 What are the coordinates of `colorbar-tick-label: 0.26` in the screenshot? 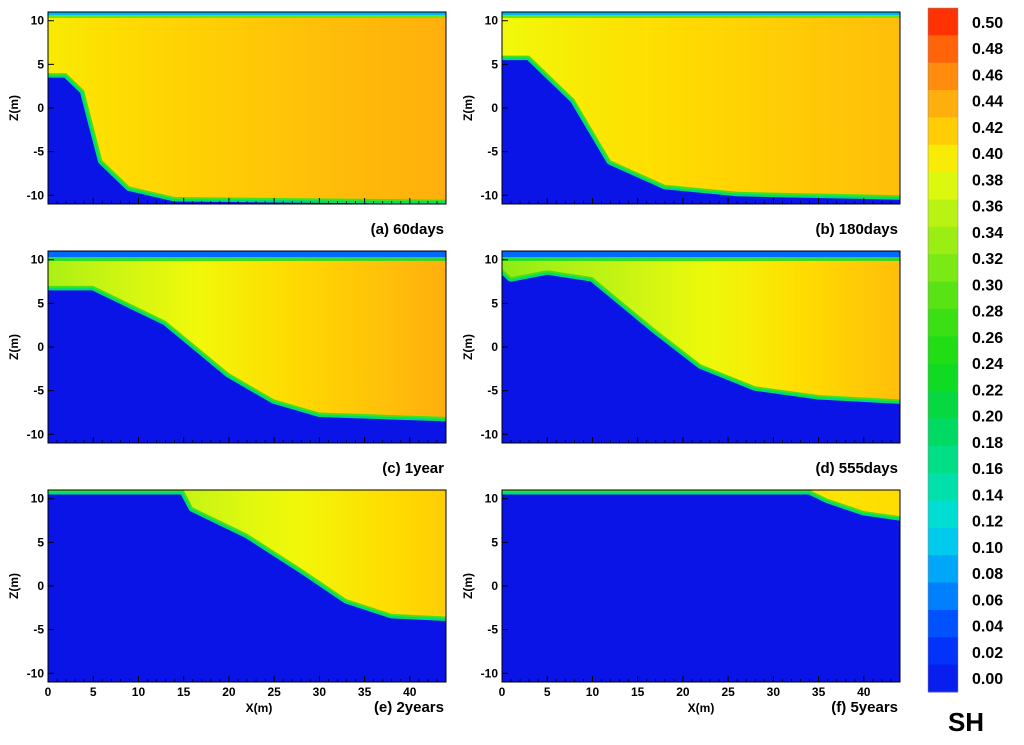 It's located at (987, 338).